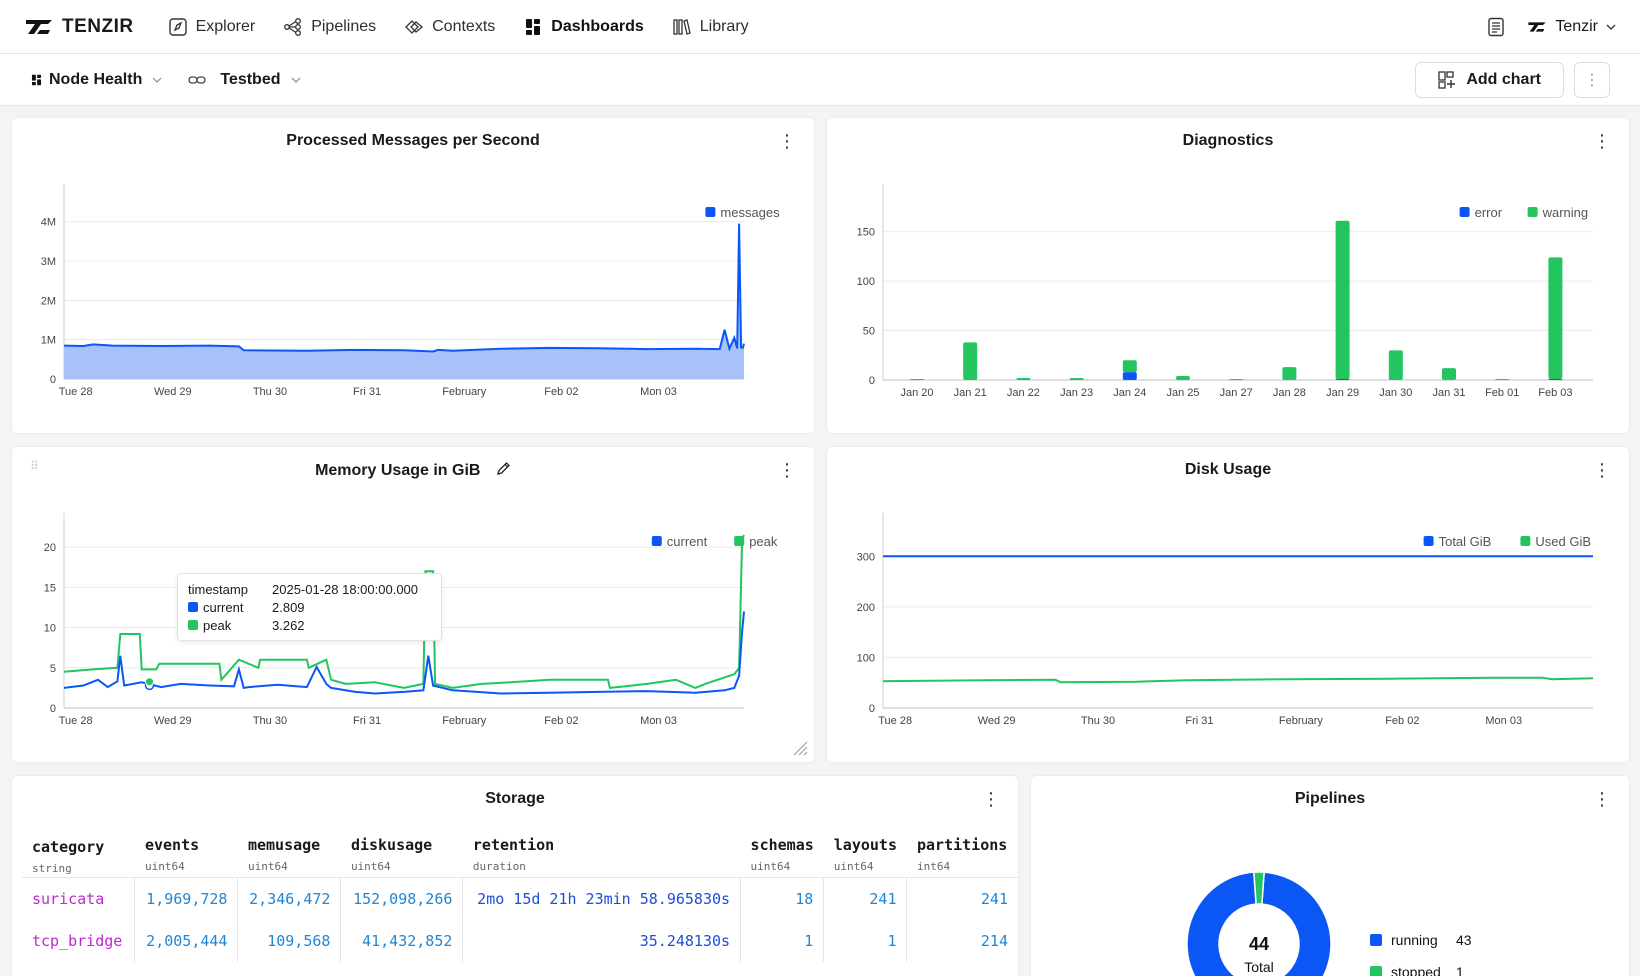  What do you see at coordinates (96, 80) in the screenshot?
I see `dashboard-selector: Node Health` at bounding box center [96, 80].